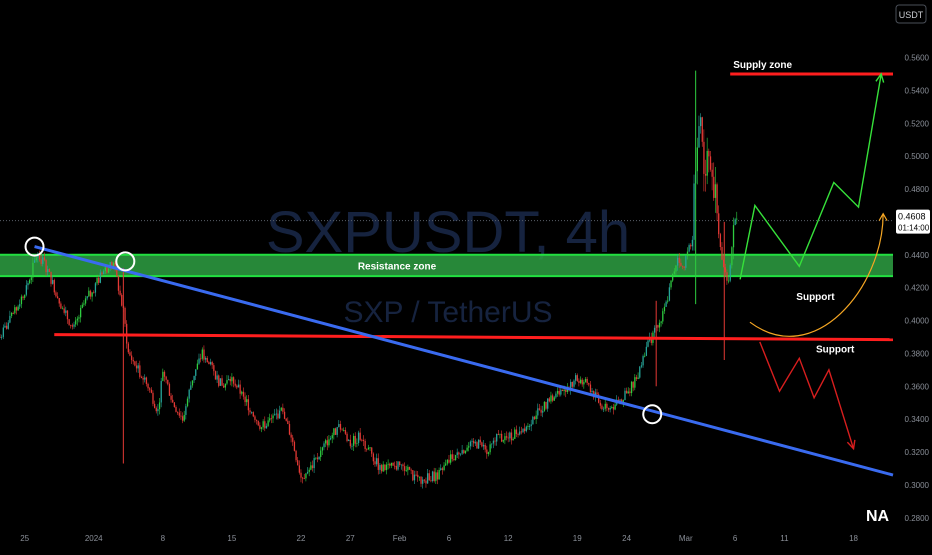  What do you see at coordinates (762, 65) in the screenshot?
I see `supply-zone-label: Supply zone` at bounding box center [762, 65].